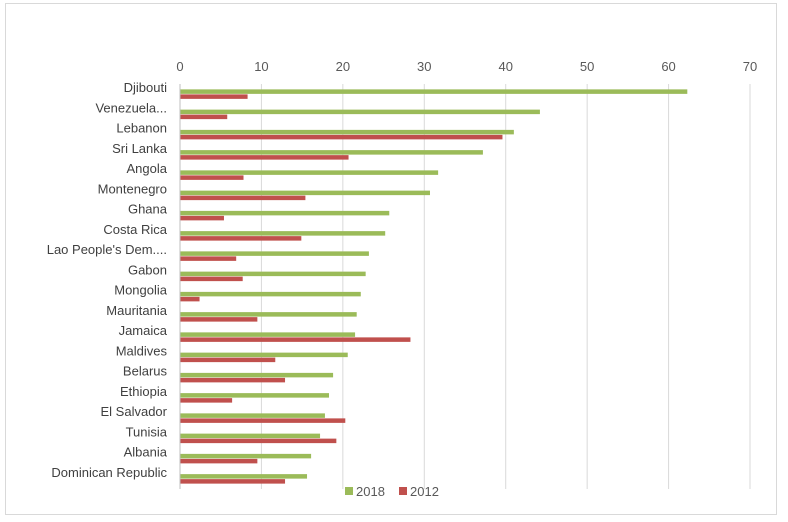 This screenshot has height=522, width=788. I want to click on legend: 2018 2012, so click(392, 491).